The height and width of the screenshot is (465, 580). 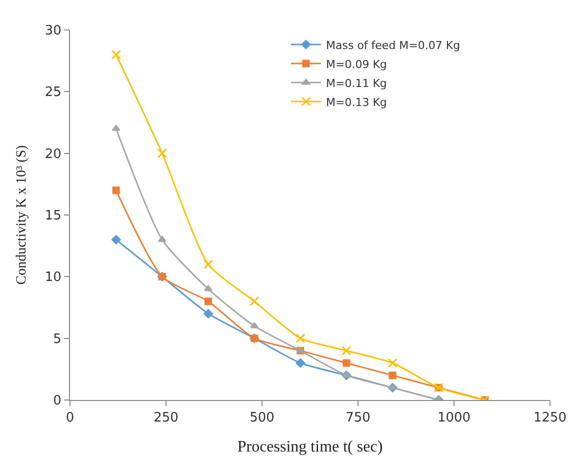 What do you see at coordinates (454, 418) in the screenshot?
I see `x-tick-label: 1000` at bounding box center [454, 418].